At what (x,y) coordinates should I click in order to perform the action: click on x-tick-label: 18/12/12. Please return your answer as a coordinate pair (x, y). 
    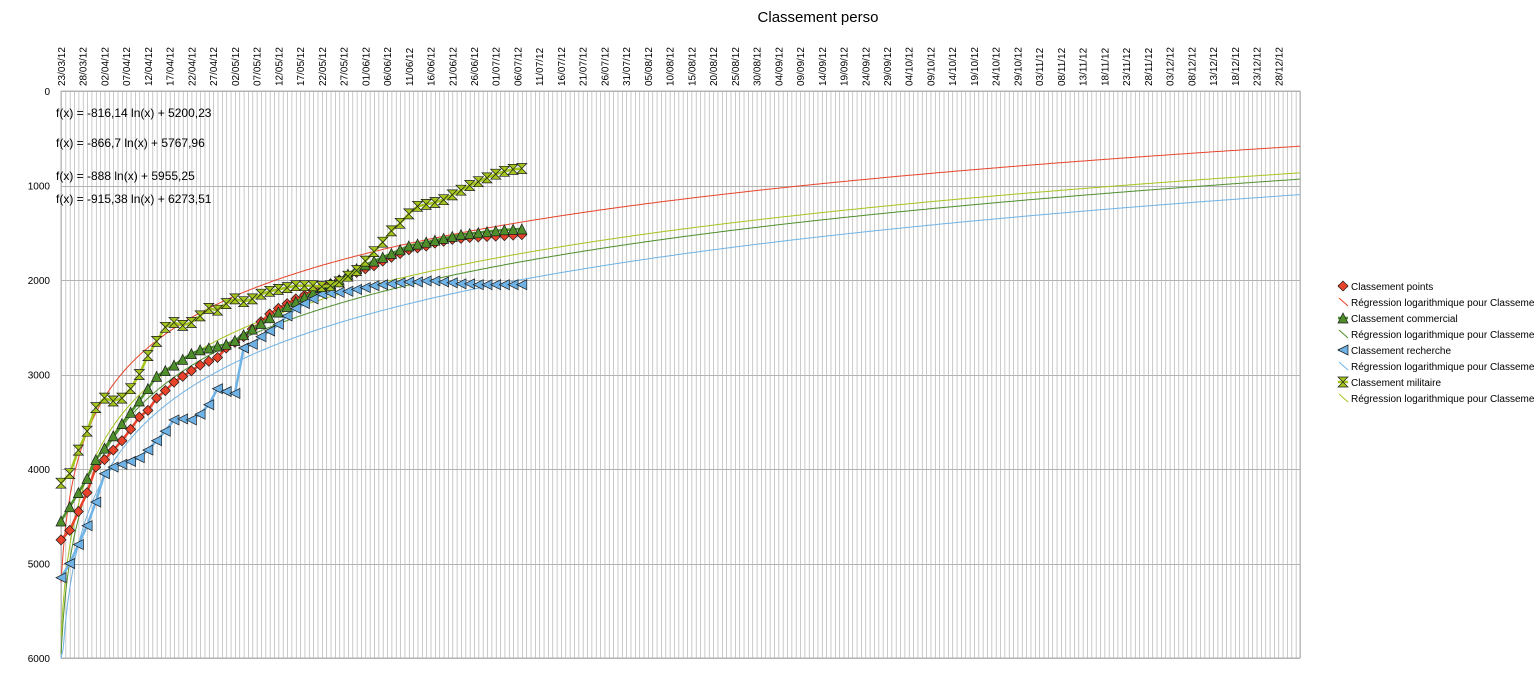
    Looking at the image, I should click on (1236, 66).